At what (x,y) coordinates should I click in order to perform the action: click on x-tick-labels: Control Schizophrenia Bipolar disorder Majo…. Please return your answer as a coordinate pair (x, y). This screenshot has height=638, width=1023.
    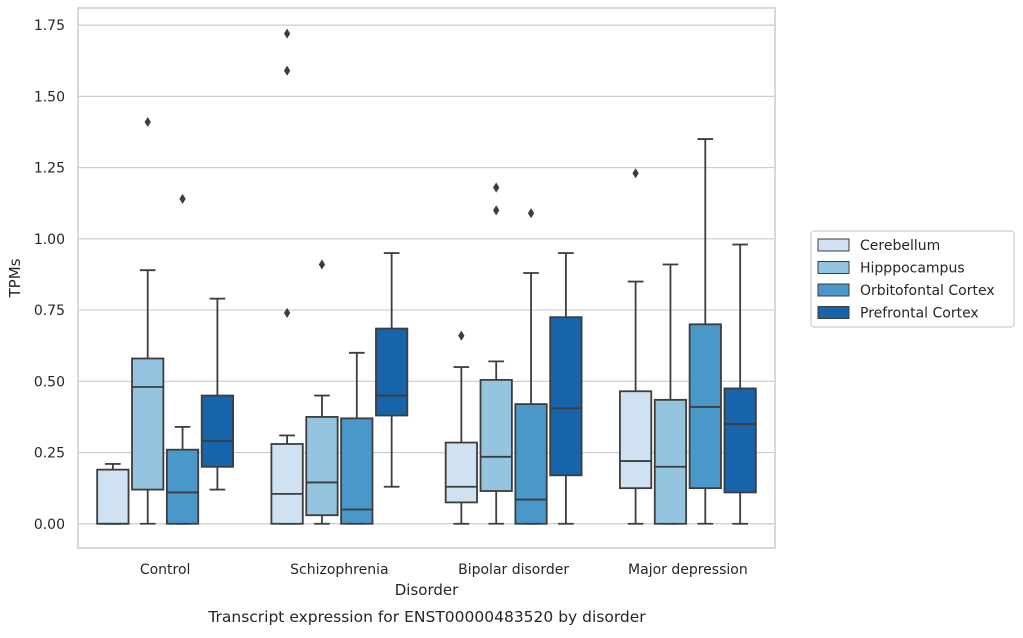
    Looking at the image, I should click on (444, 570).